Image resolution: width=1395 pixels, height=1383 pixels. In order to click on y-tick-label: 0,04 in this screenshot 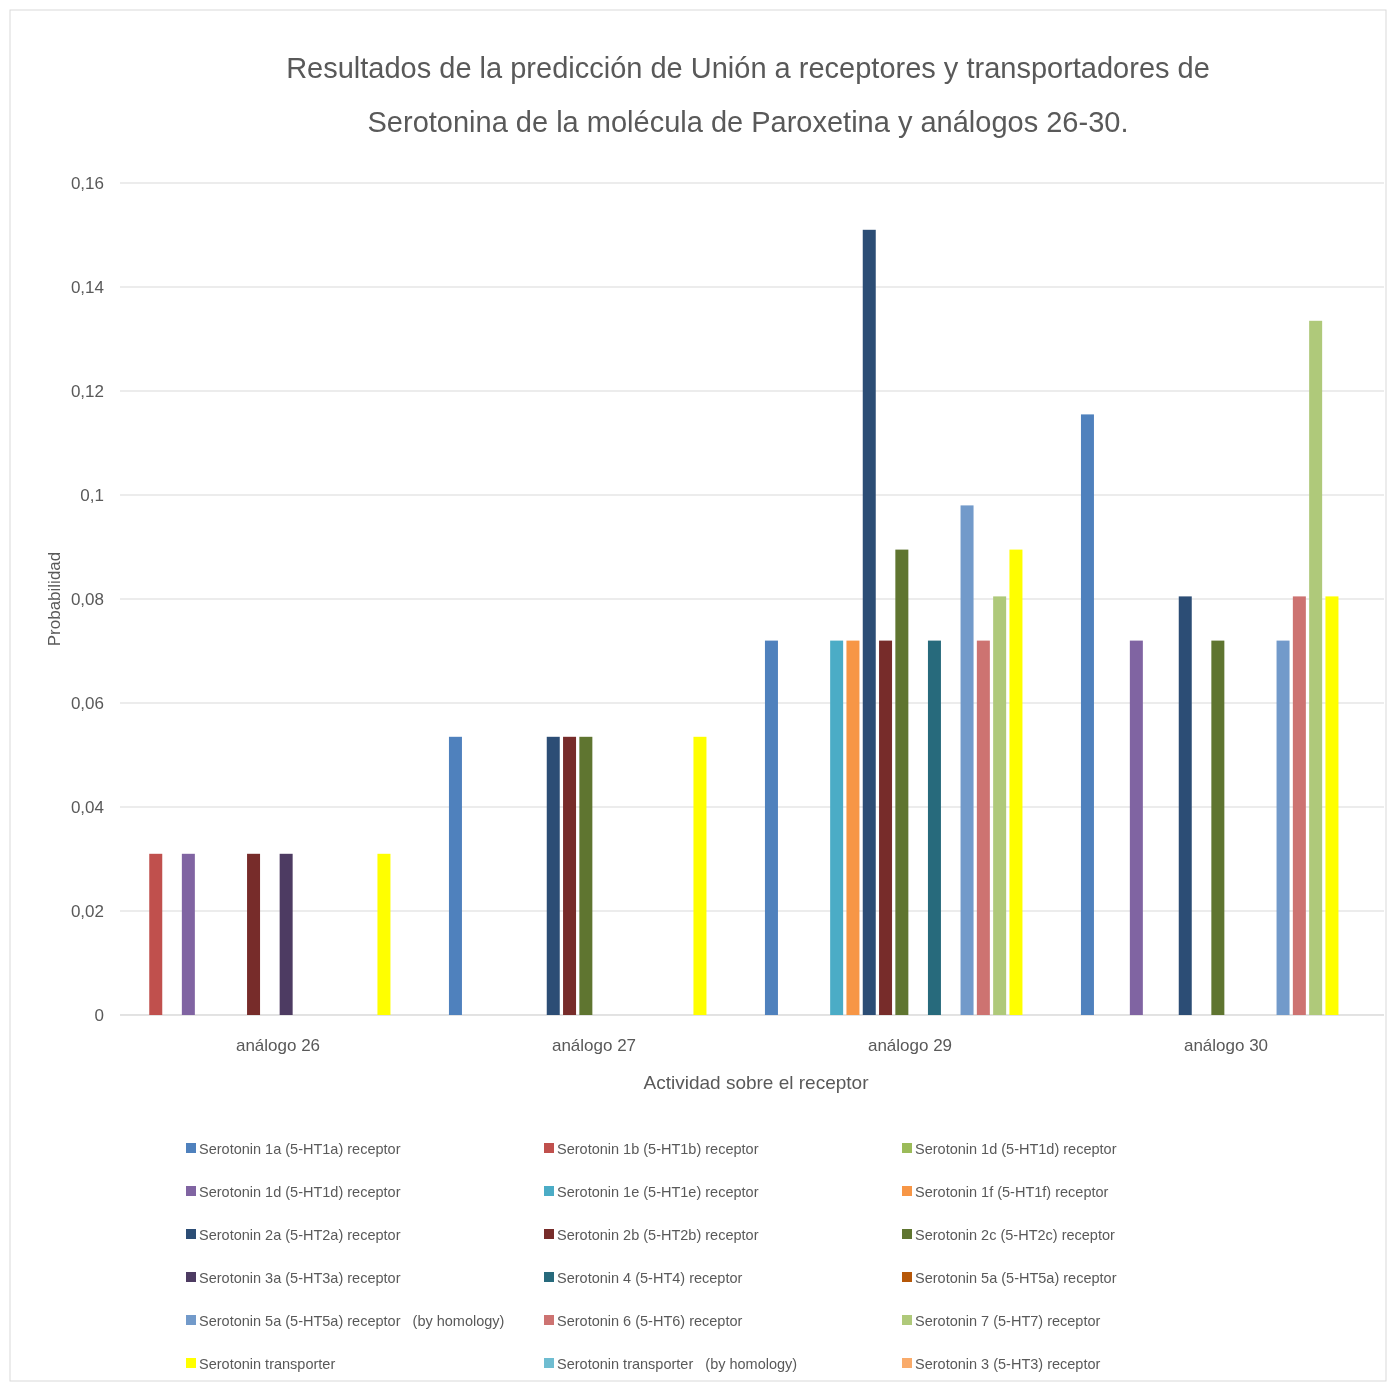, I will do `click(87, 807)`.